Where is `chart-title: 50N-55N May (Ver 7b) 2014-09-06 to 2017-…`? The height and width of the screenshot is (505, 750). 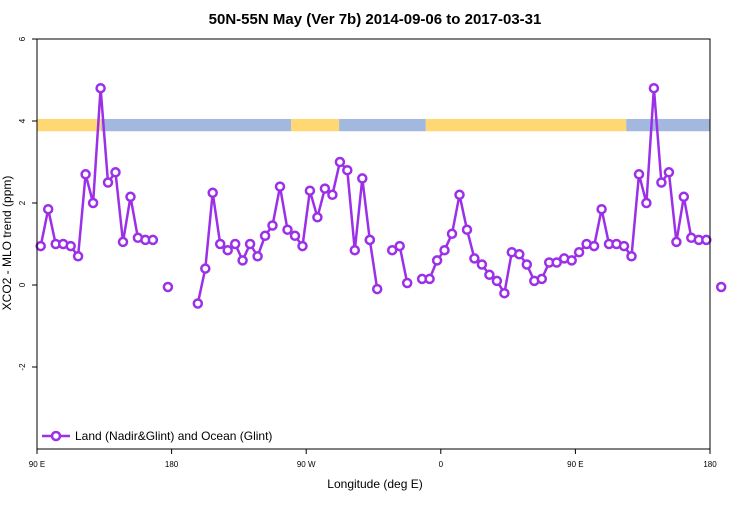 chart-title: 50N-55N May (Ver 7b) 2014-09-06 to 2017-… is located at coordinates (375, 19).